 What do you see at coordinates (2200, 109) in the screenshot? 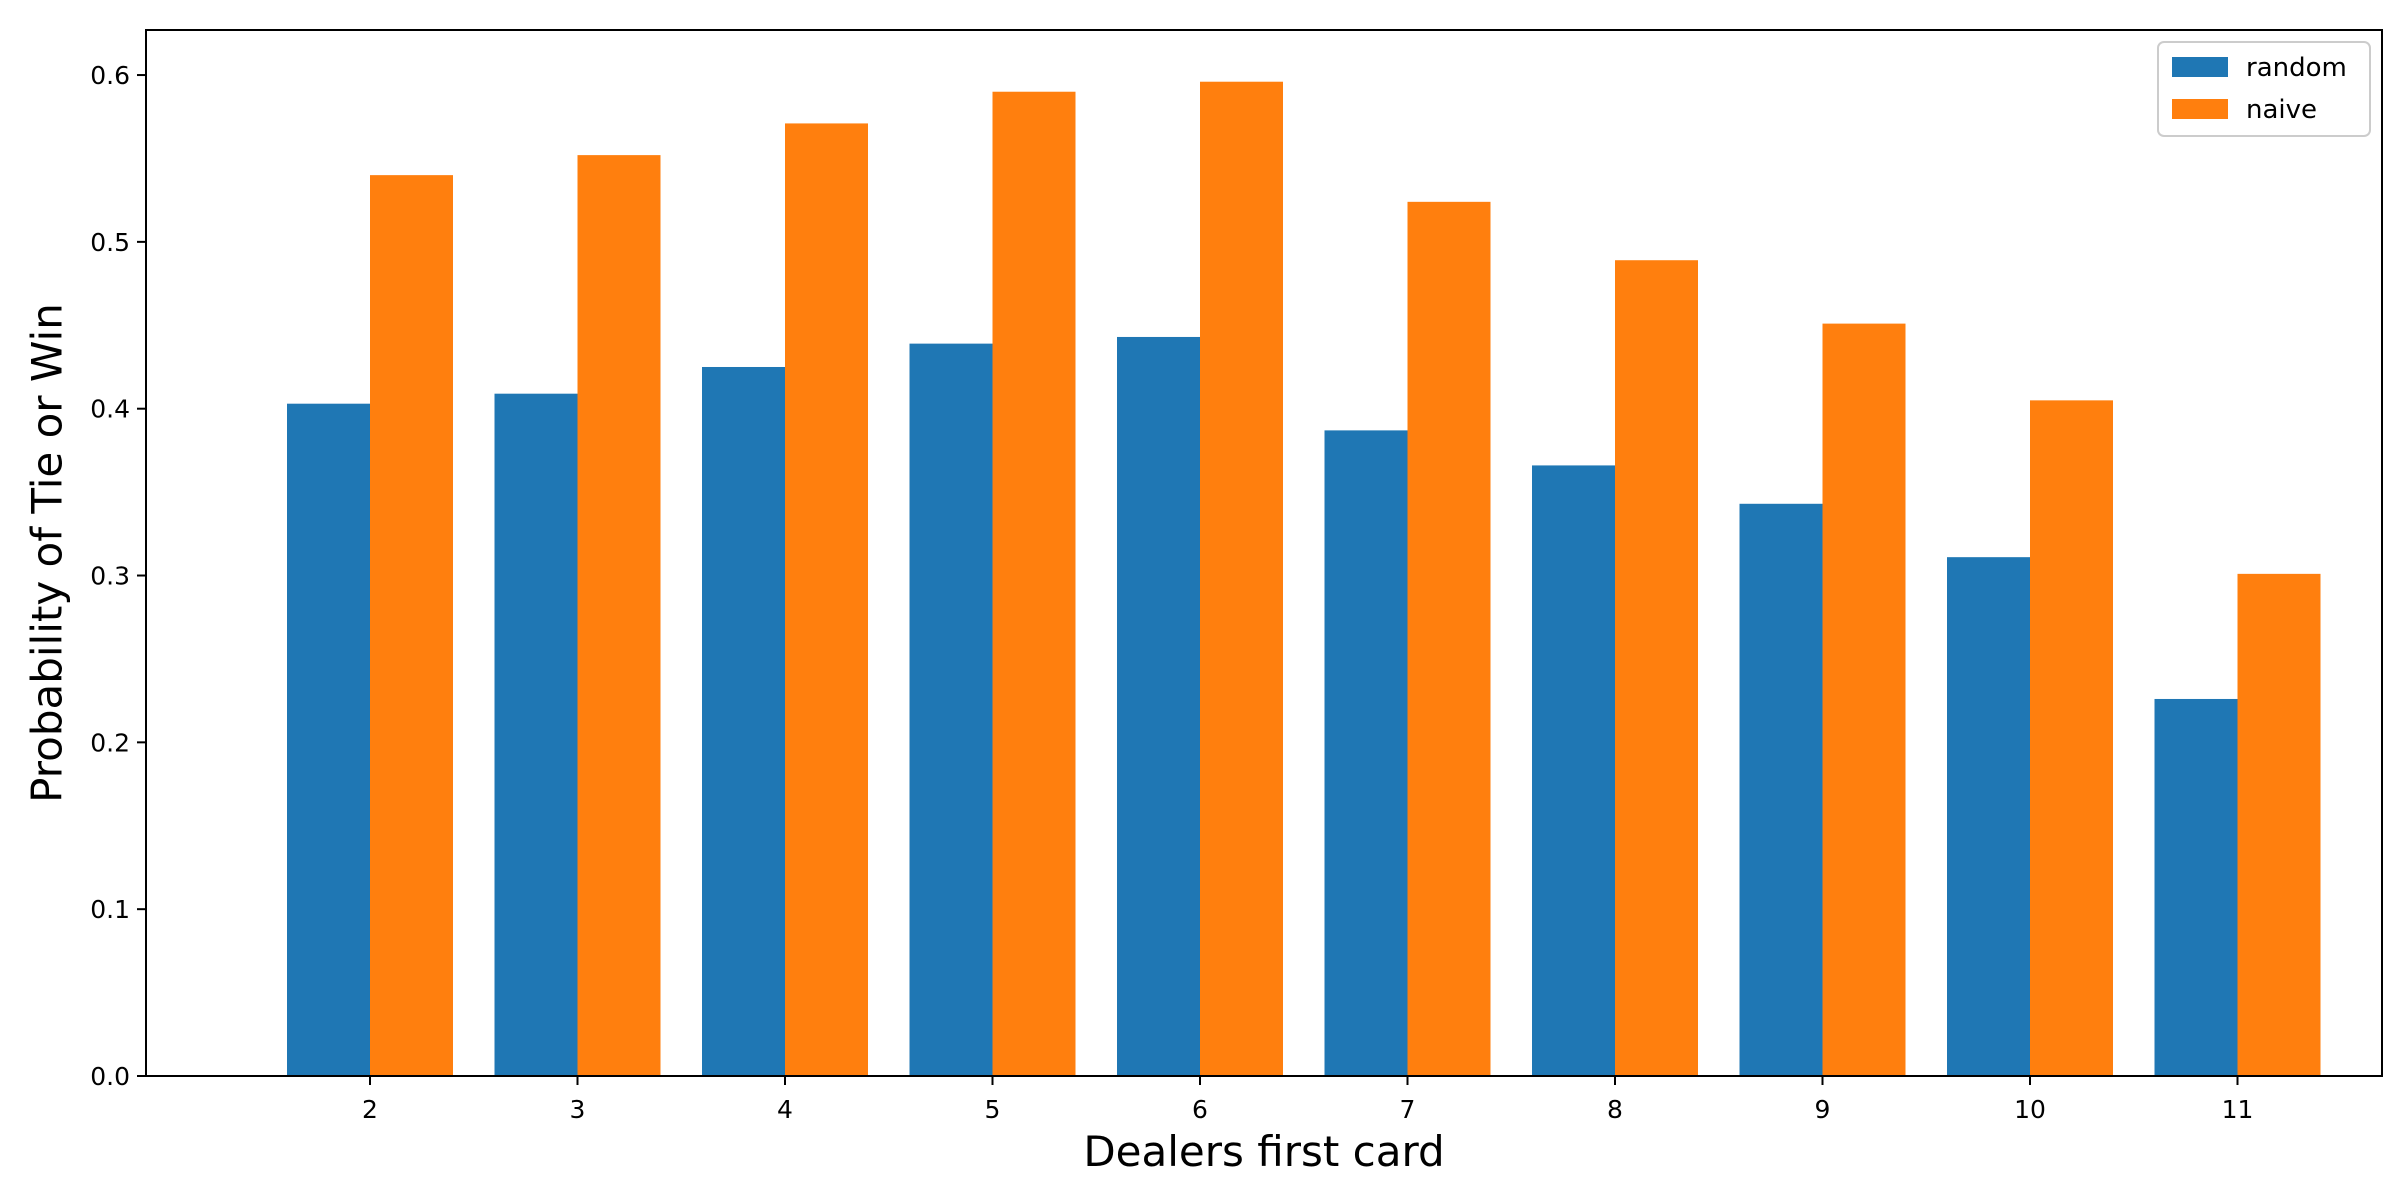
I see `legend-swatch-naive` at bounding box center [2200, 109].